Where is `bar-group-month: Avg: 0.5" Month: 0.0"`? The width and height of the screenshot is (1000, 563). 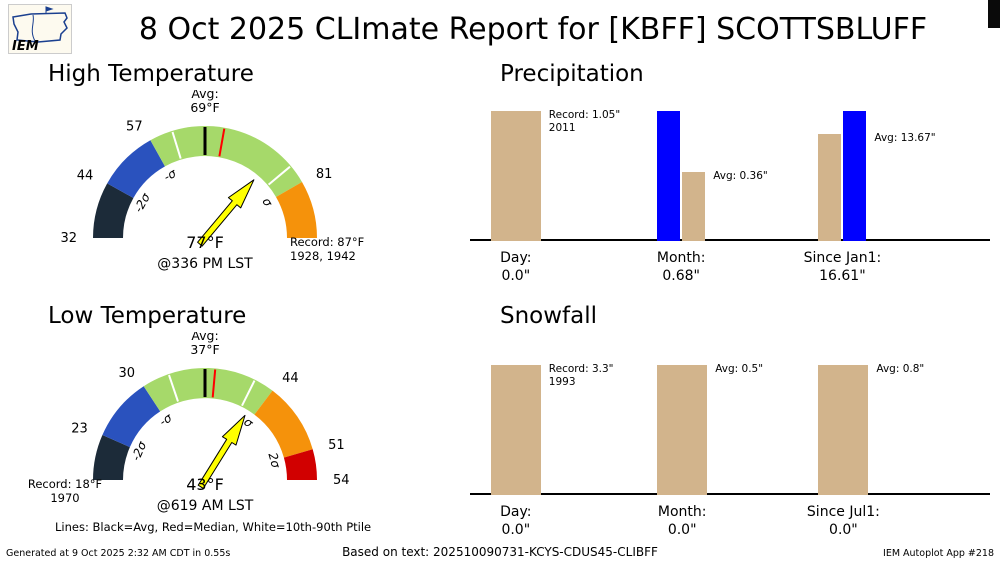
bar-group-month: Avg: 0.5" Month: 0.0" is located at coordinates (710, 450).